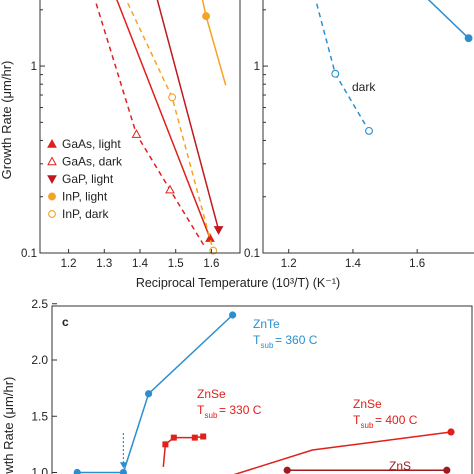 This screenshot has height=474, width=474. What do you see at coordinates (39, 360) in the screenshot?
I see `y-tick-label: 2.0` at bounding box center [39, 360].